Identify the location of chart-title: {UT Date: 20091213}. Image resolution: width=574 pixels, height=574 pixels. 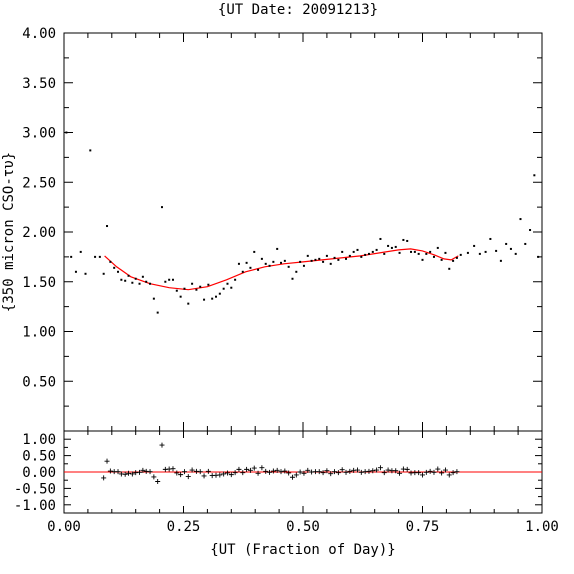
(298, 10).